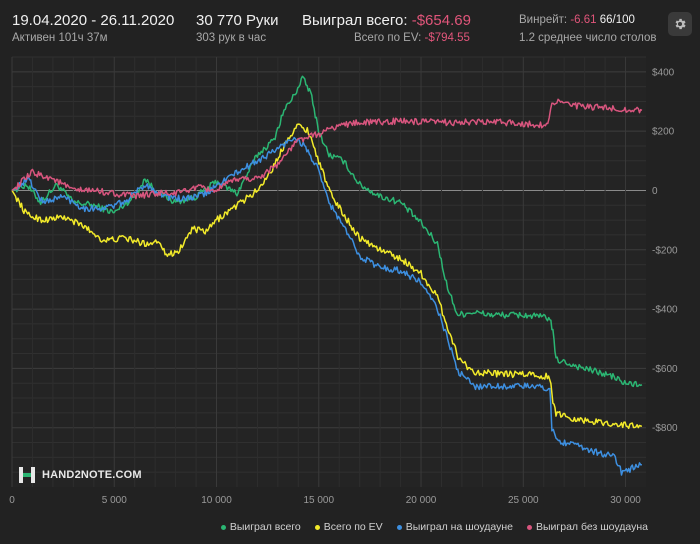 This screenshot has height=544, width=700. Describe the element at coordinates (625, 500) in the screenshot. I see `x-tick-label: 30 000` at that location.